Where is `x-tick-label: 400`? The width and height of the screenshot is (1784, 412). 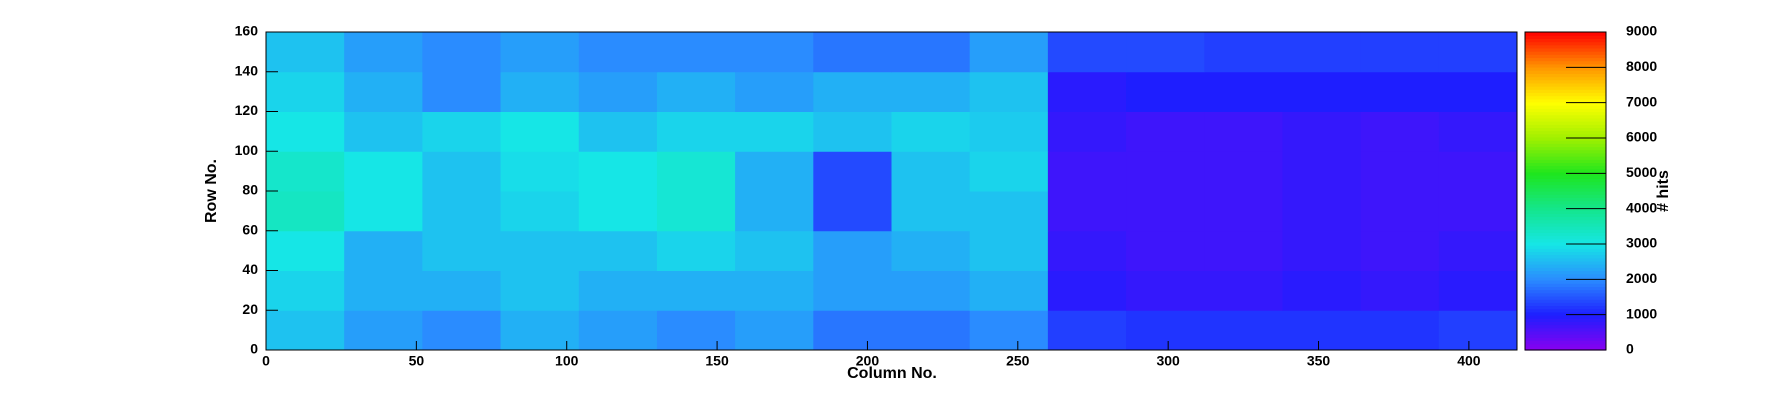 x-tick-label: 400 is located at coordinates (1469, 361).